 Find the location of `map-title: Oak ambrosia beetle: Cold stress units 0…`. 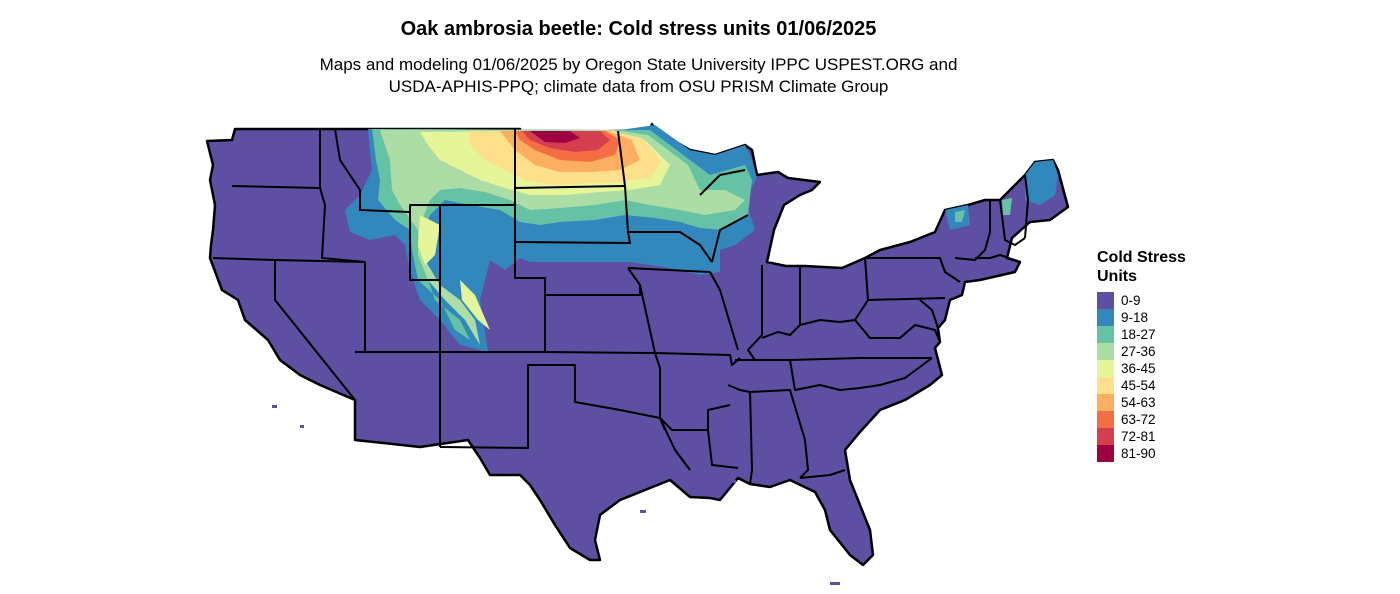

map-title: Oak ambrosia beetle: Cold stress units 0… is located at coordinates (638, 29).